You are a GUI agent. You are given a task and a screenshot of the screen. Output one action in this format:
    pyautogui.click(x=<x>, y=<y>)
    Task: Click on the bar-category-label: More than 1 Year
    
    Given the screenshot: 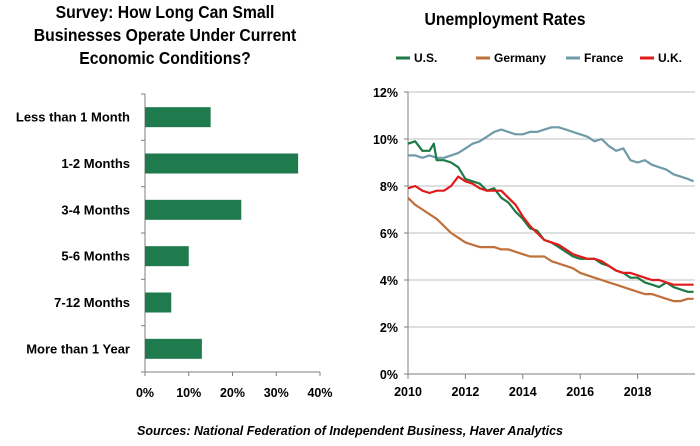 What is the action you would take?
    pyautogui.click(x=78, y=348)
    